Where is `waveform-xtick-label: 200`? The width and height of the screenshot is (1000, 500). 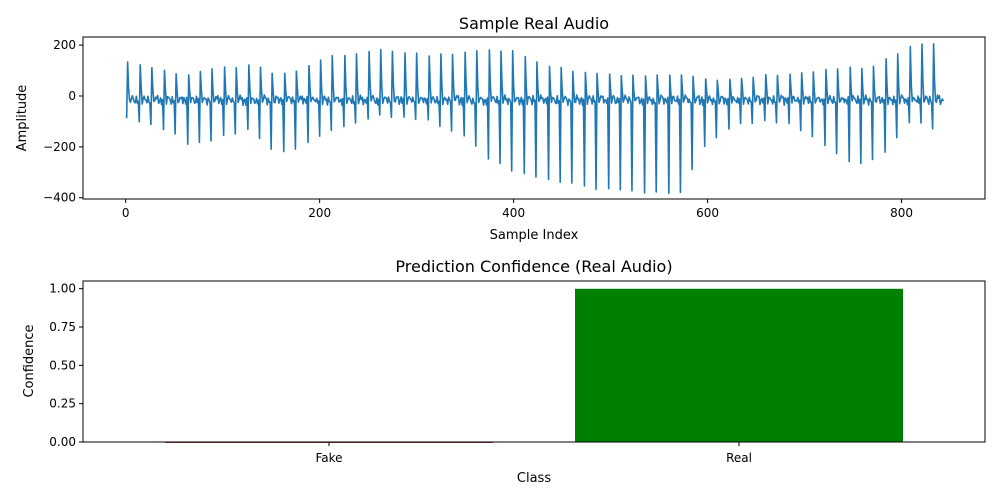
waveform-xtick-label: 200 is located at coordinates (319, 213).